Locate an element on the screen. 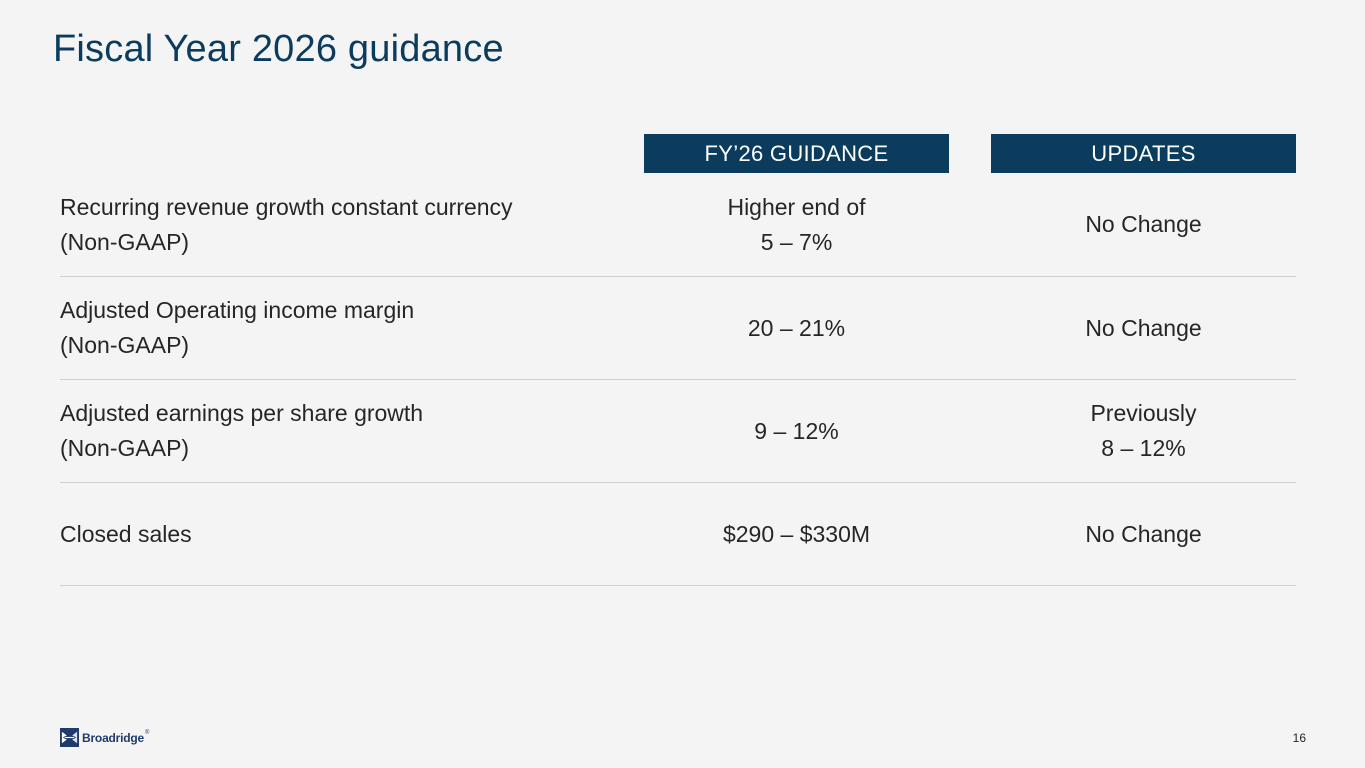 The image size is (1365, 768). guidance-cell: Higher end of 5 – 7% is located at coordinates (796, 224).